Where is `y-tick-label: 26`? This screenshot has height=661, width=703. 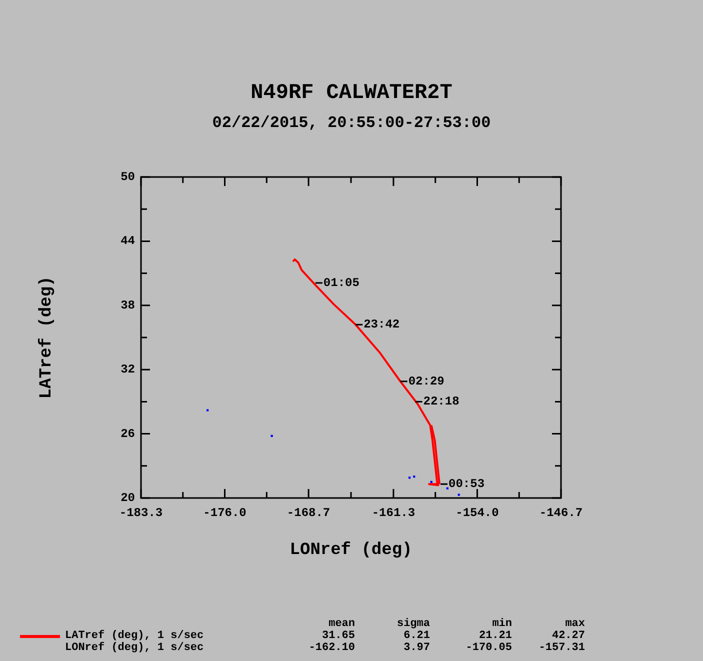
y-tick-label: 26 is located at coordinates (127, 433).